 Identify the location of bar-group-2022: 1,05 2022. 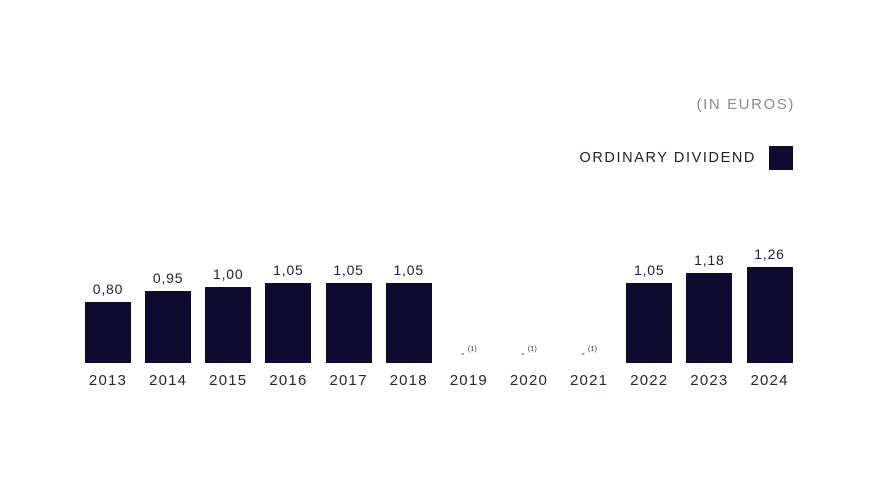
(649, 250).